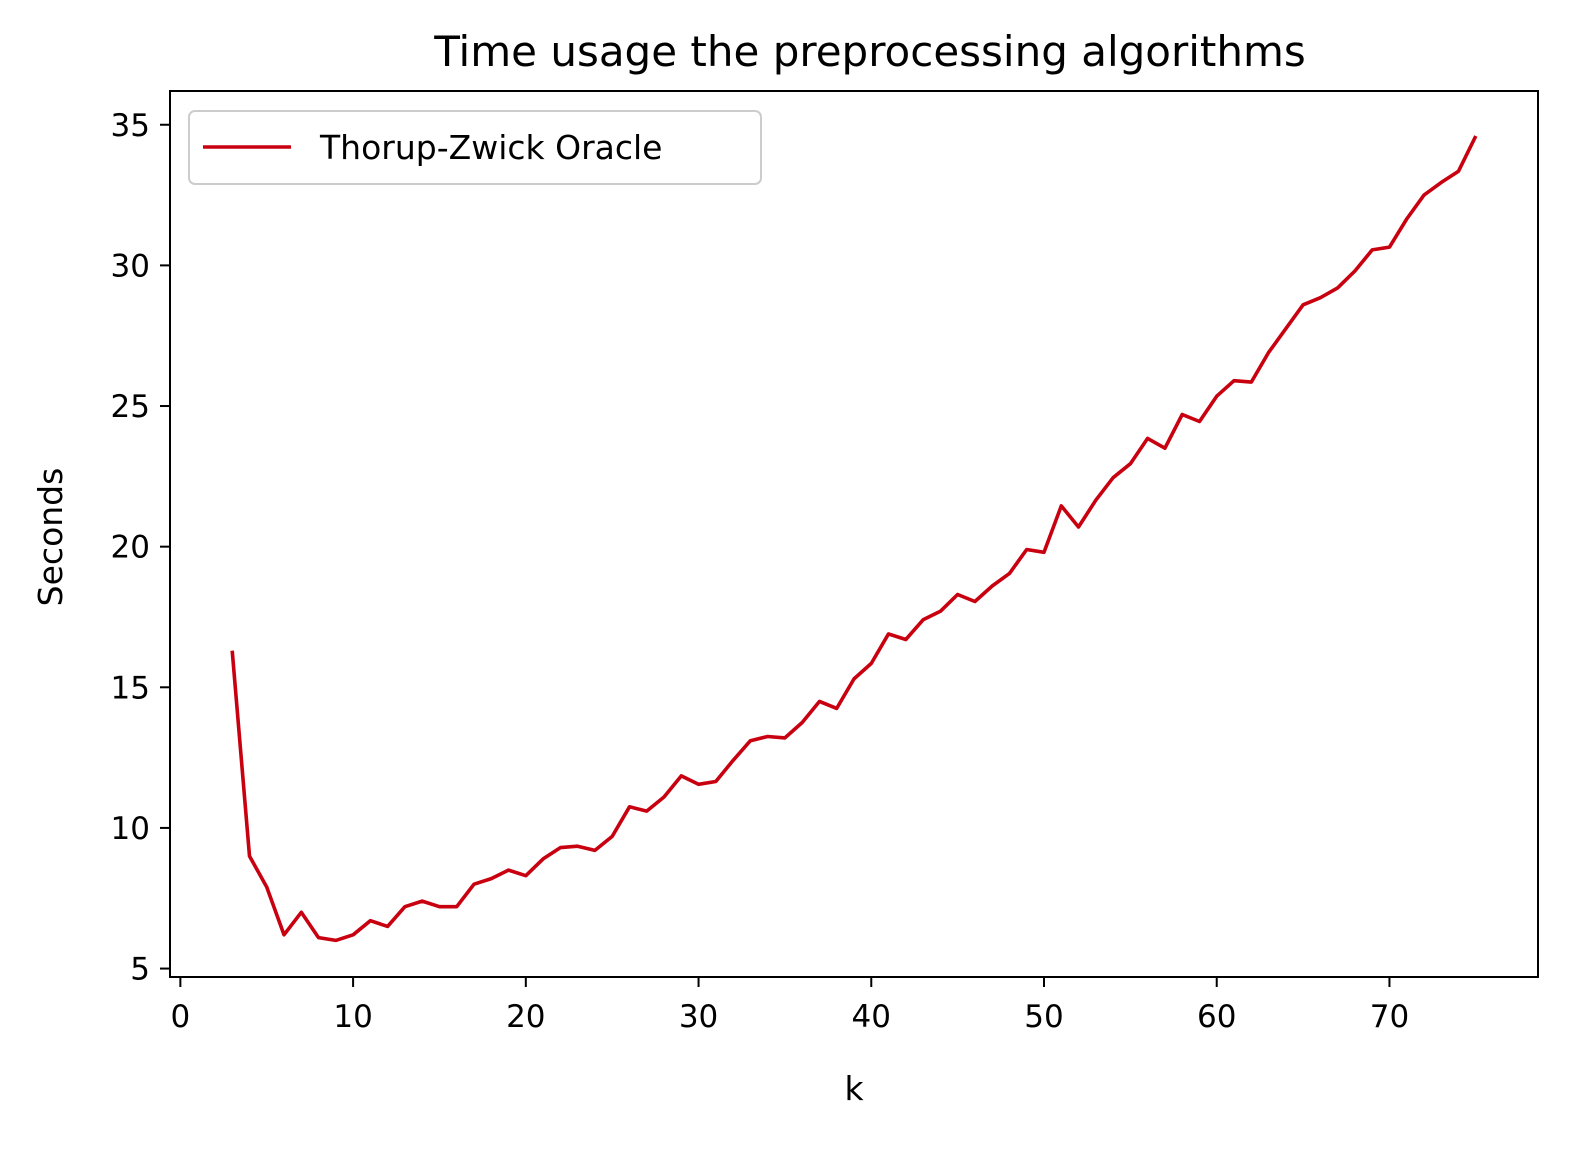 This screenshot has height=1158, width=1595. I want to click on legend: Thorup-Zwick Oracle, so click(475, 147).